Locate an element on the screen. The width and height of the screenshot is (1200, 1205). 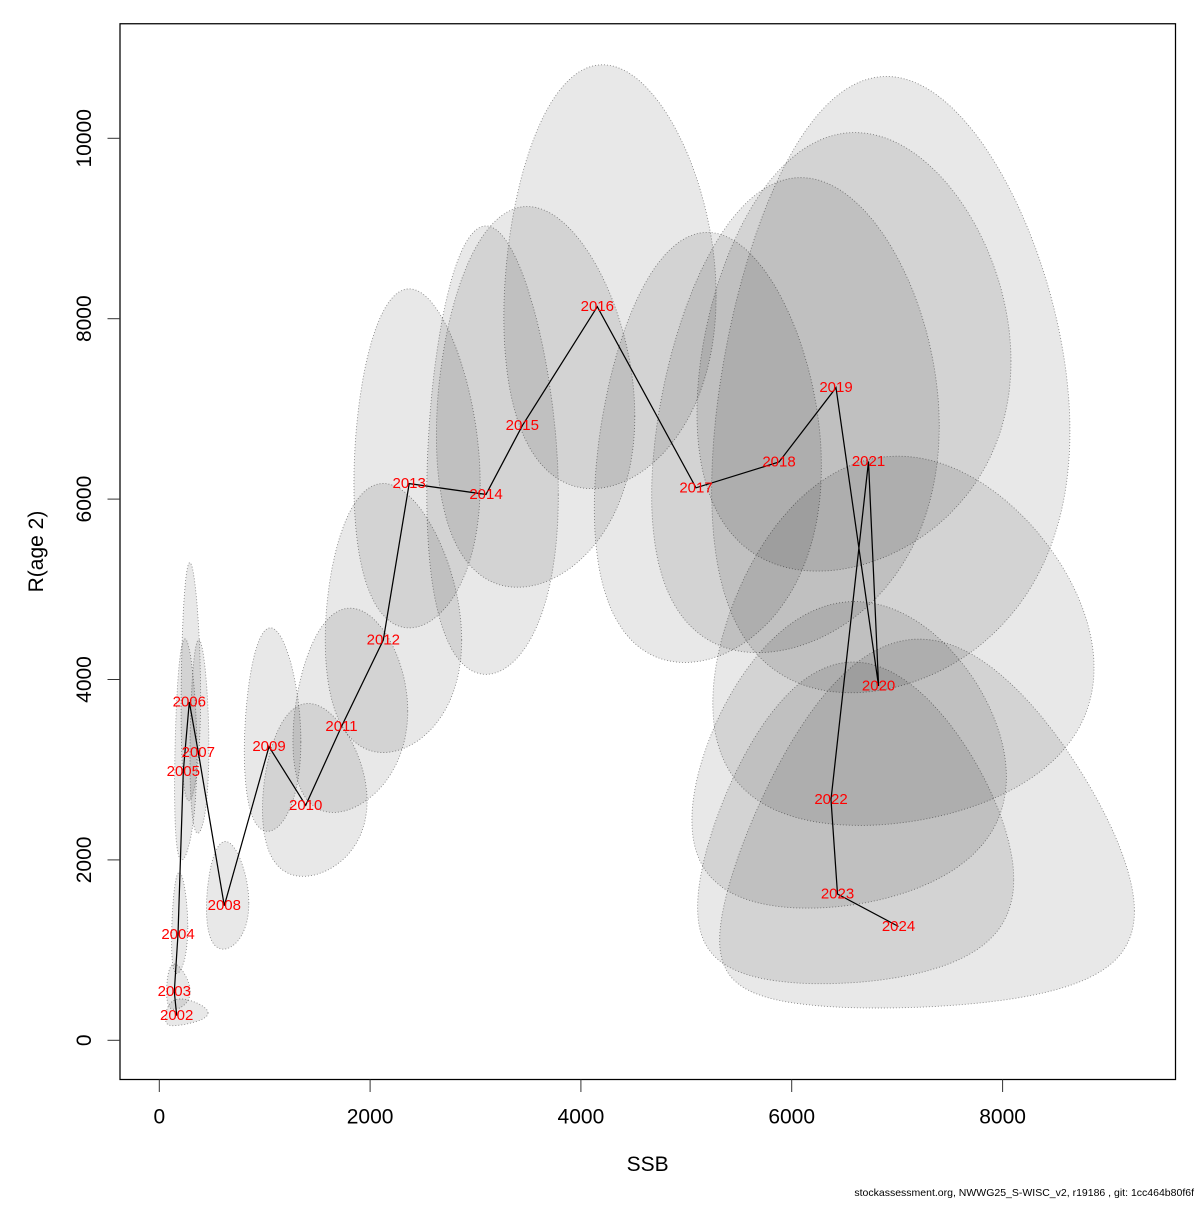
svg-text: 2007 is located at coordinates (198, 752).